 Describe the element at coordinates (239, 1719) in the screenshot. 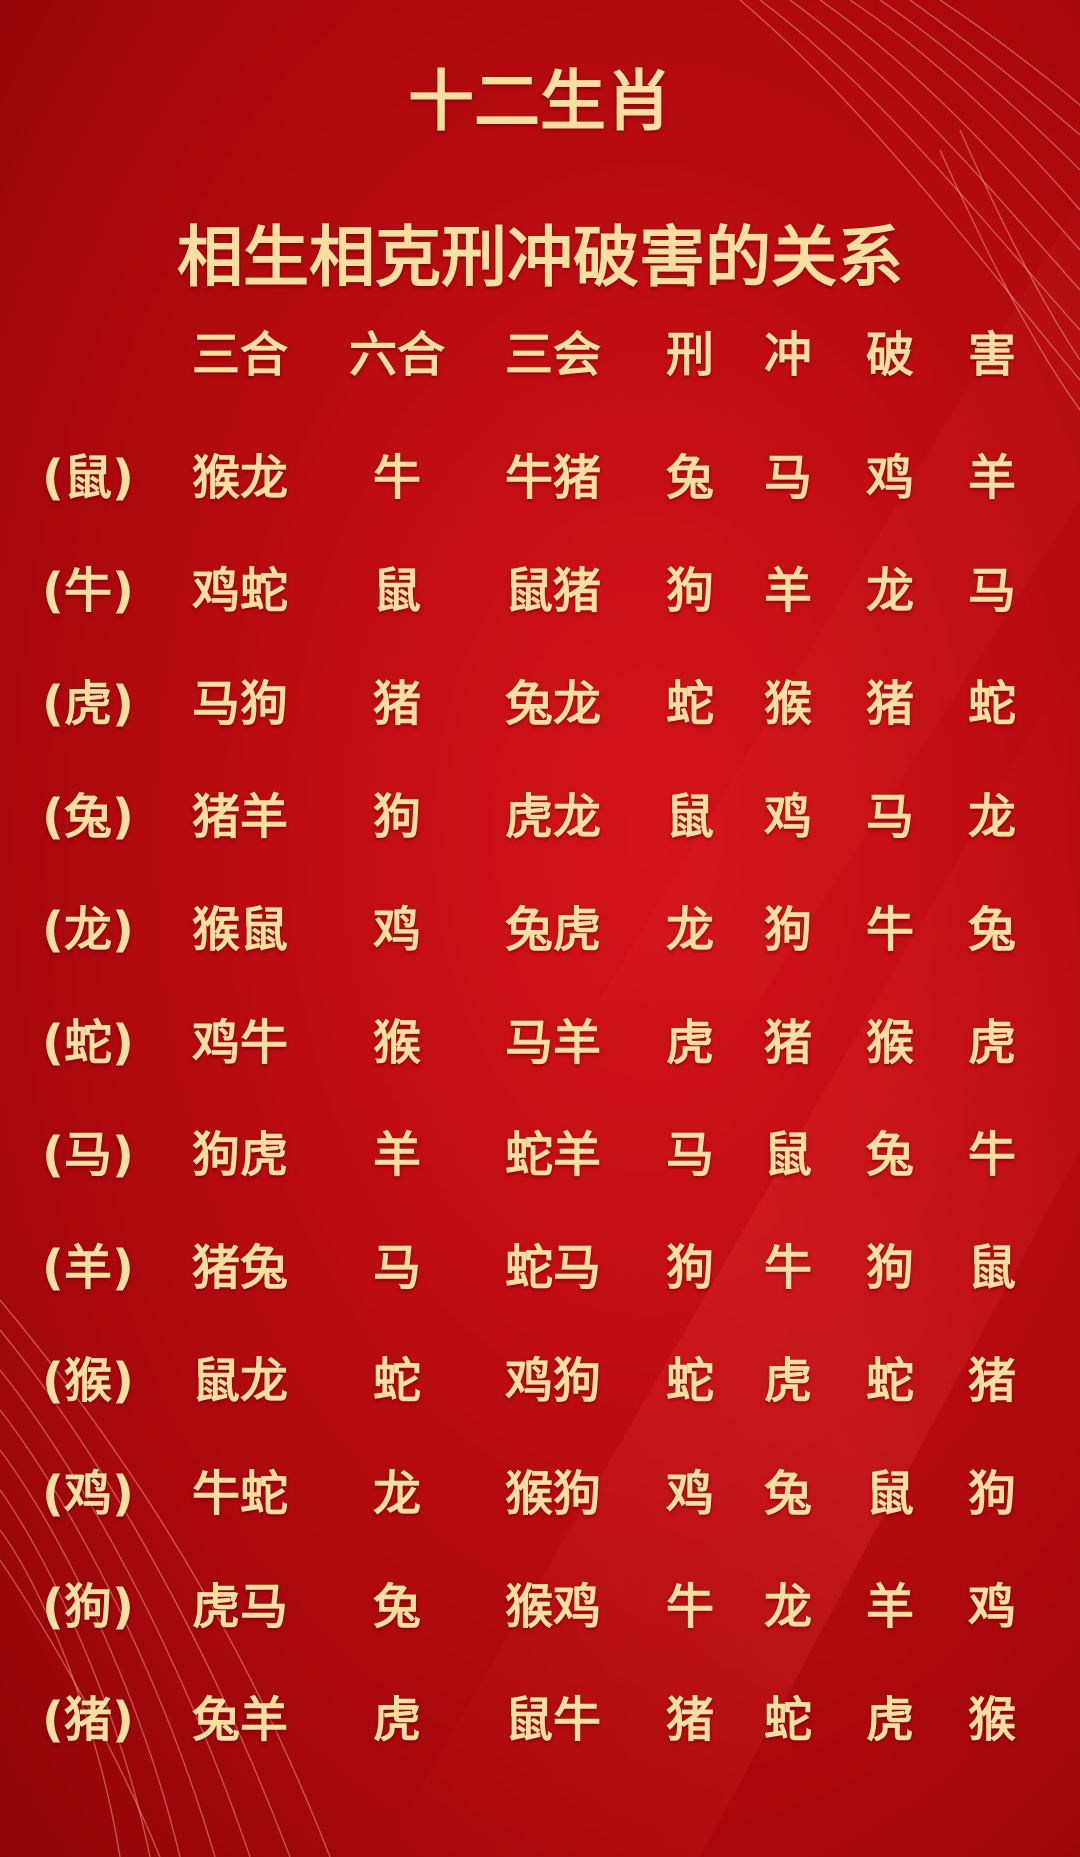

I see `table-cell: 兔羊` at that location.